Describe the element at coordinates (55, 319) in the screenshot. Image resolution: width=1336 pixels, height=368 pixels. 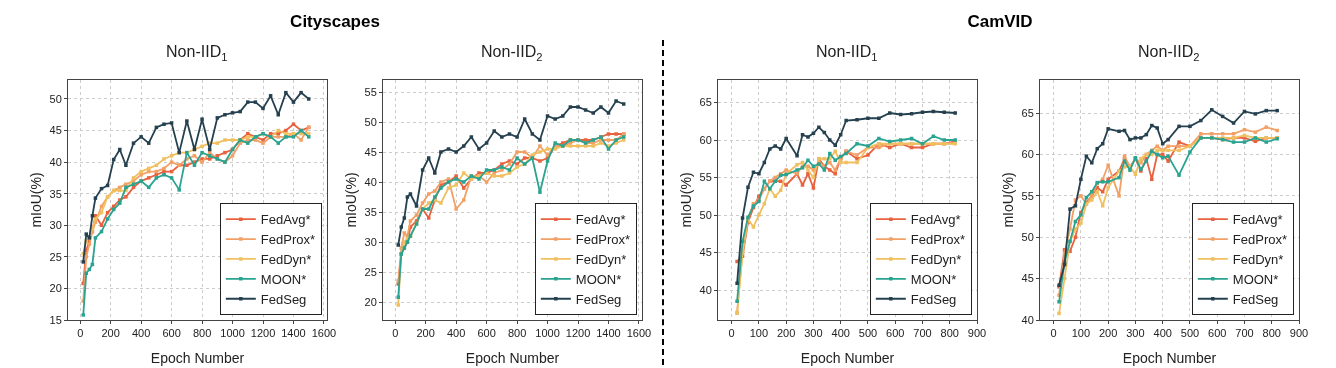
I see `y-tick-label: 15` at that location.